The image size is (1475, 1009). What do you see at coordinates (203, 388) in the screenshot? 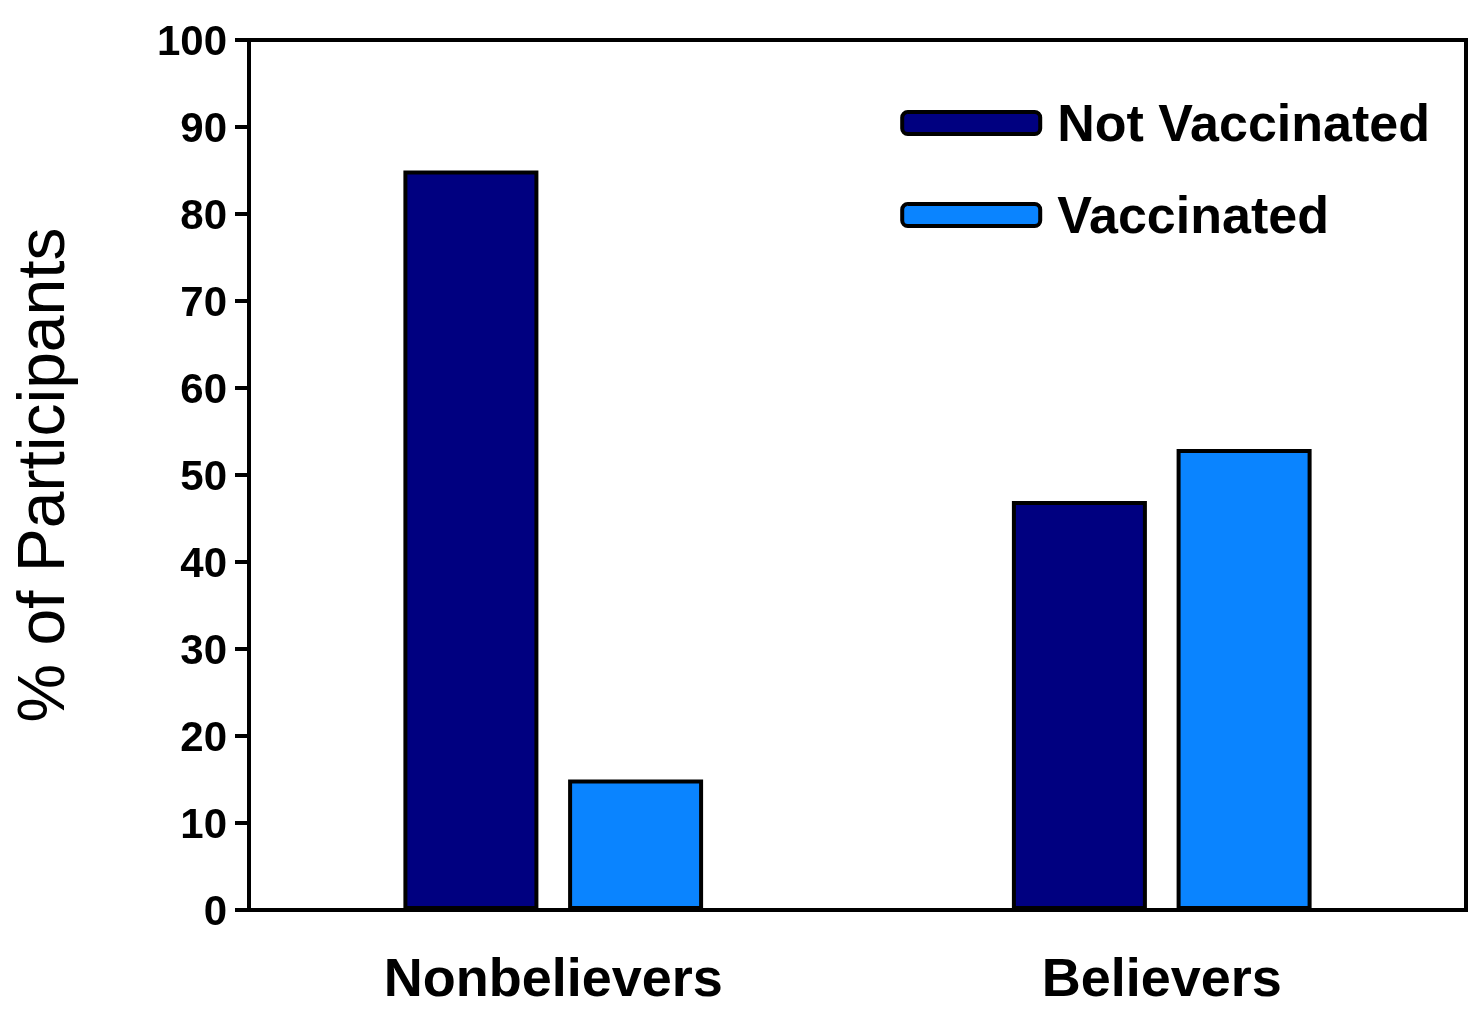
I see `y-tick-label: 60` at bounding box center [203, 388].